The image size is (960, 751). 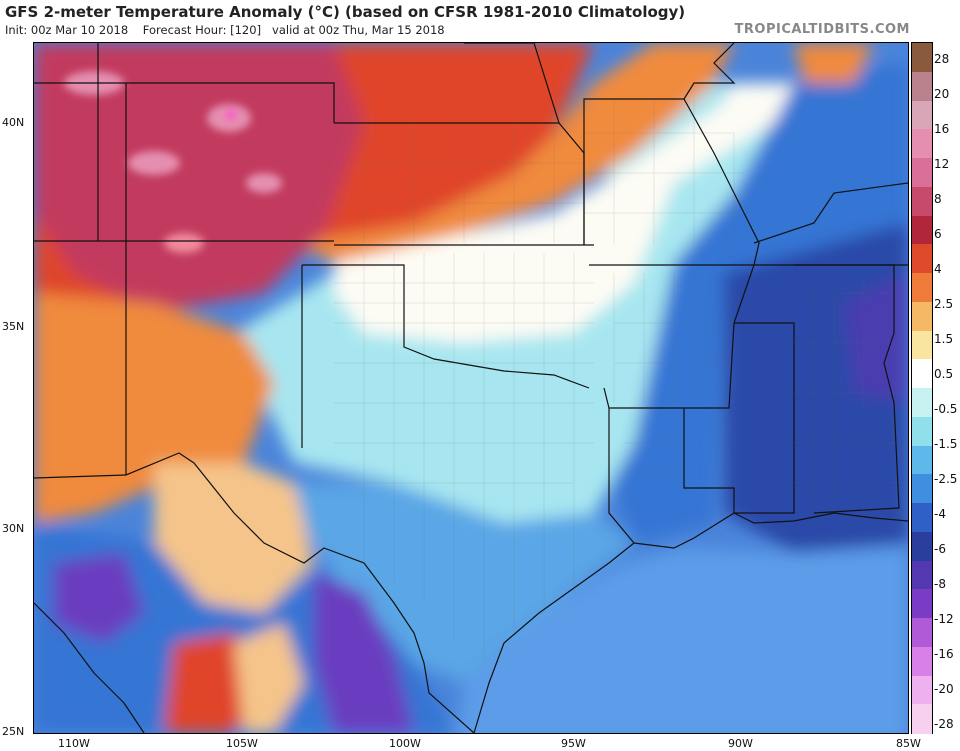 What do you see at coordinates (13, 122) in the screenshot?
I see `lat-label-40n: 40N` at bounding box center [13, 122].